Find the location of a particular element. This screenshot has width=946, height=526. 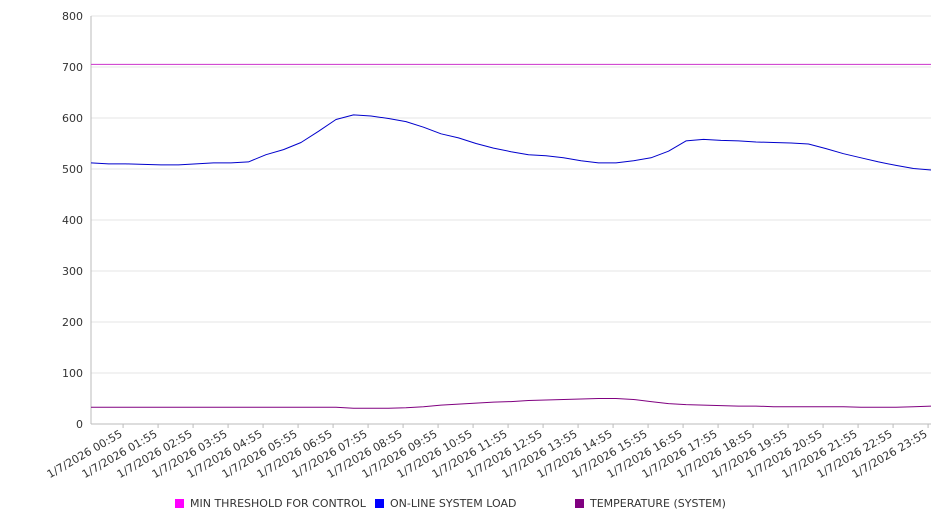

y-tick-label: 400 is located at coordinates (72, 220).